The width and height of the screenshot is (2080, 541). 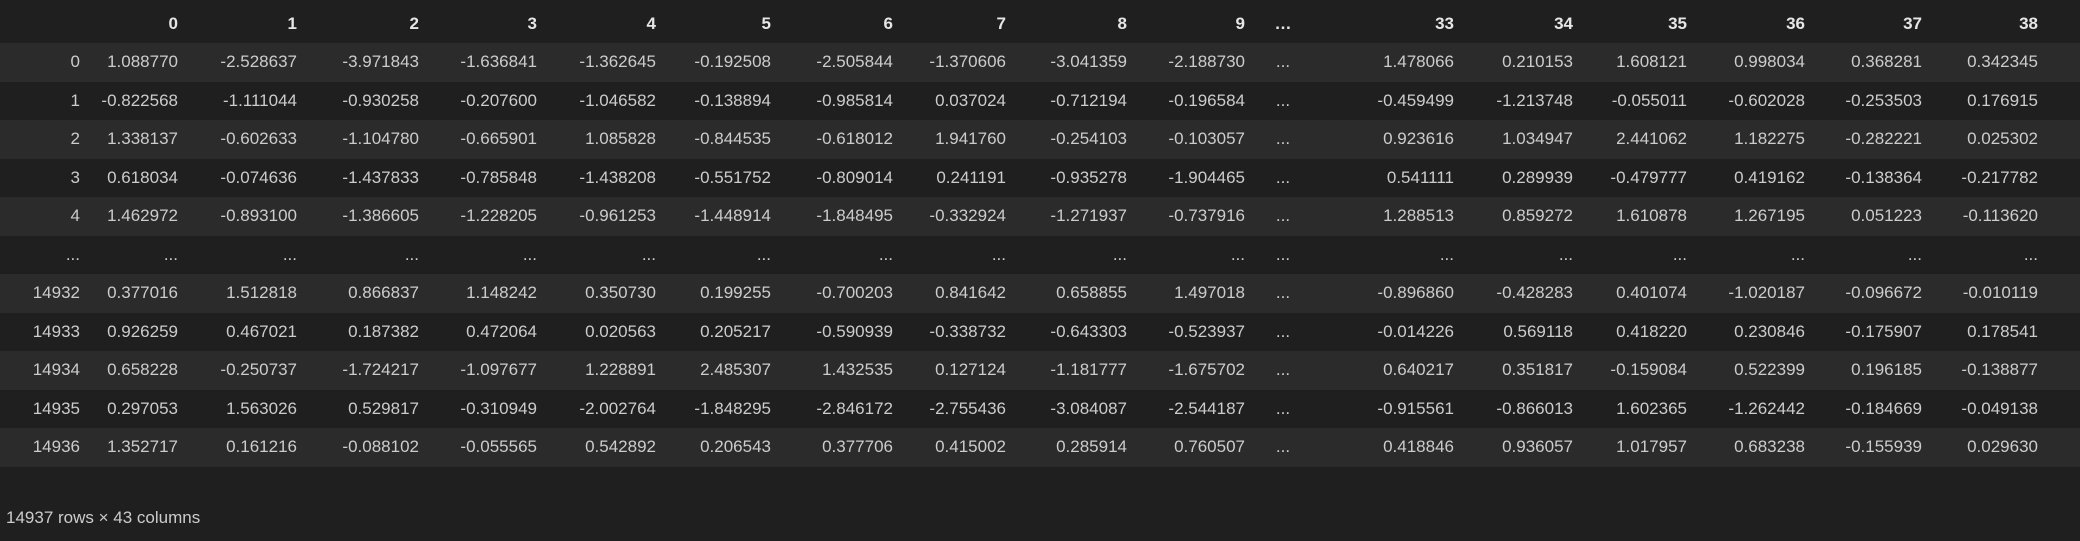 What do you see at coordinates (1871, 331) in the screenshot?
I see `table-cell: -0.175907` at bounding box center [1871, 331].